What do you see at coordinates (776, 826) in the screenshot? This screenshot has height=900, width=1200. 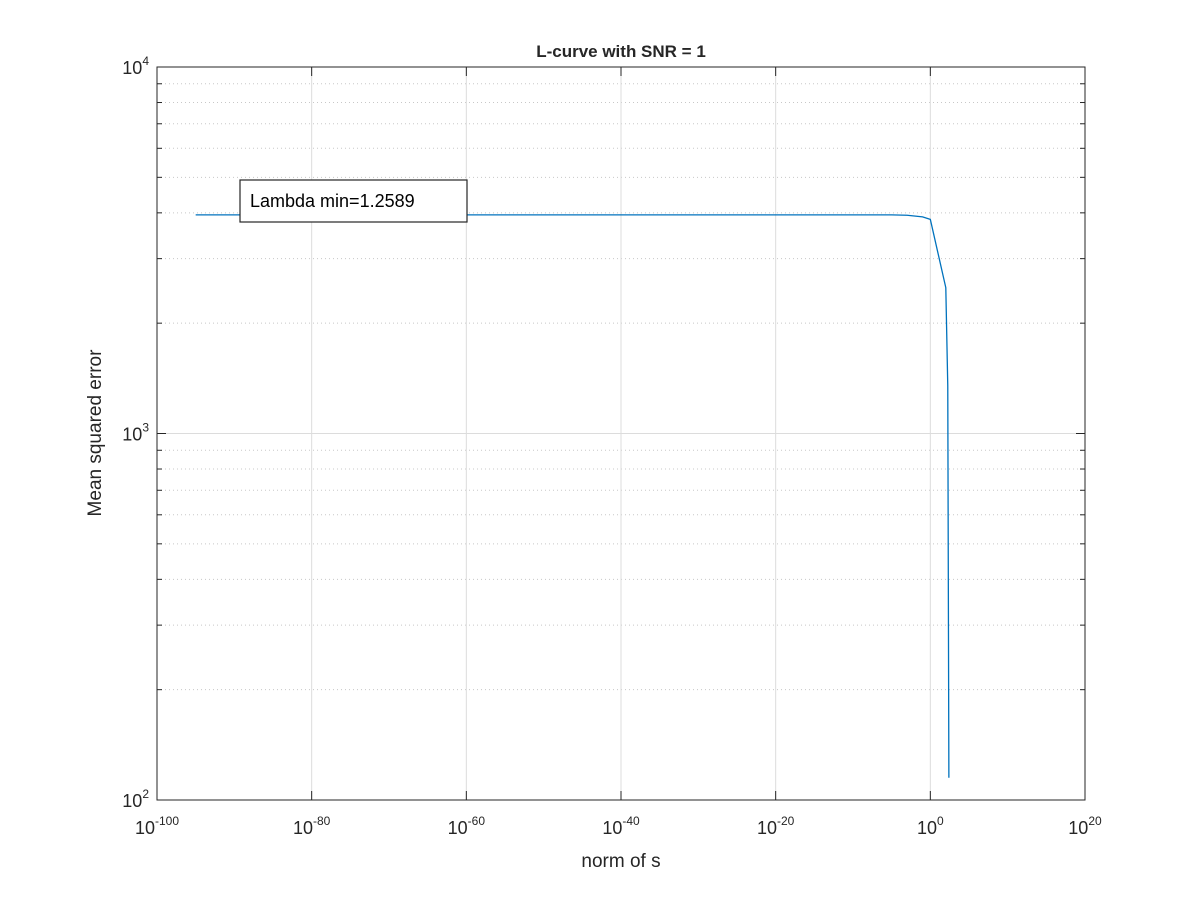 I see `x-tick-label: 10-20` at bounding box center [776, 826].